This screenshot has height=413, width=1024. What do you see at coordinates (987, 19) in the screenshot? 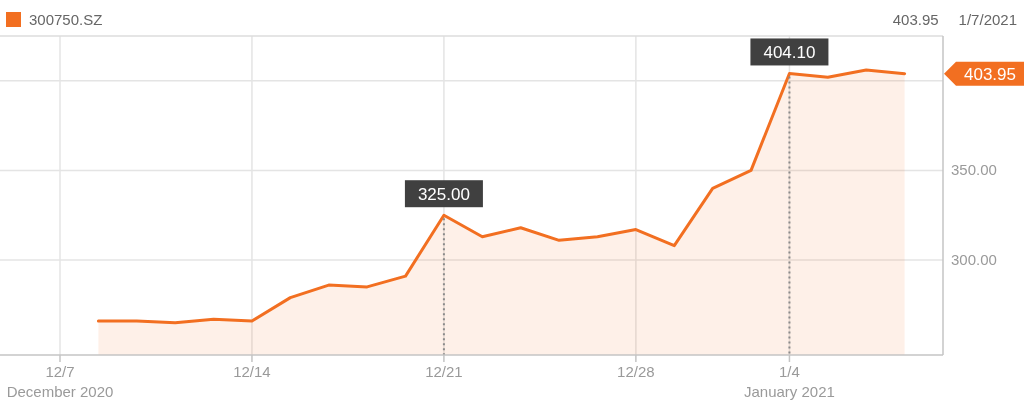
I see `text: 1/7/2021` at bounding box center [987, 19].